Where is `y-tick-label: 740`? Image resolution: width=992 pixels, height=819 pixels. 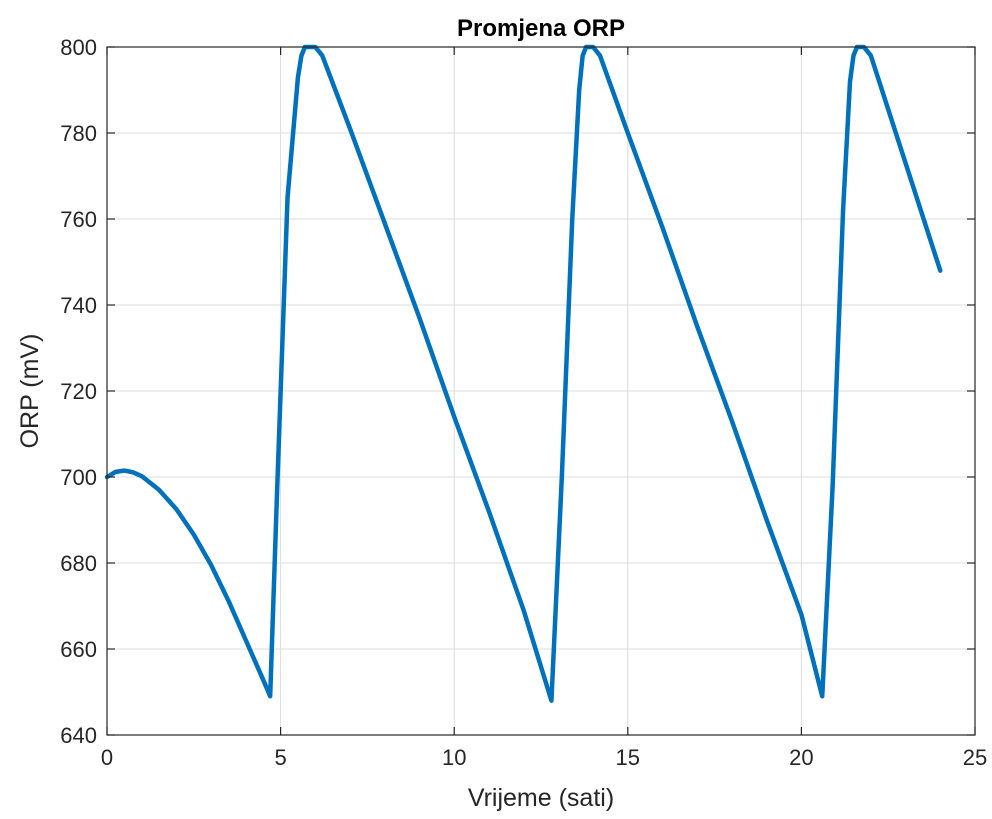 y-tick-label: 740 is located at coordinates (78, 305).